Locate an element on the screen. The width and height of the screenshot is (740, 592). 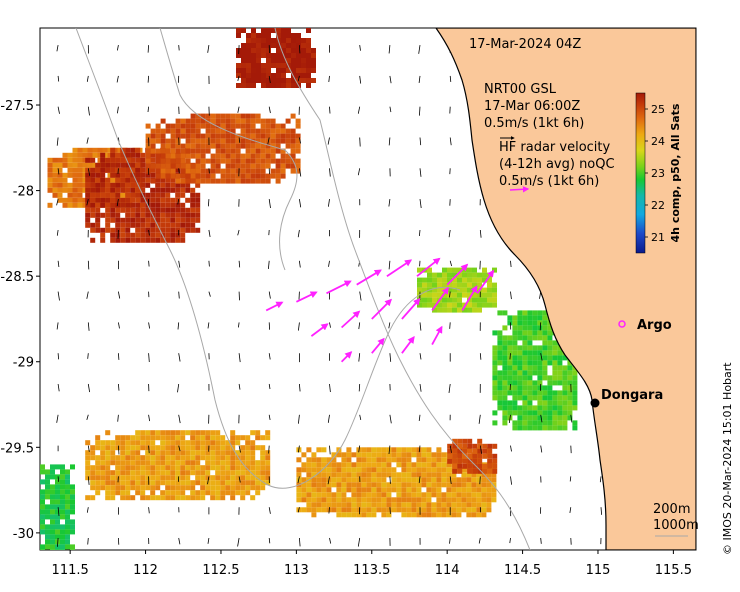
colorbar-title: 4h comp, p50, All Sats is located at coordinates (675, 172).